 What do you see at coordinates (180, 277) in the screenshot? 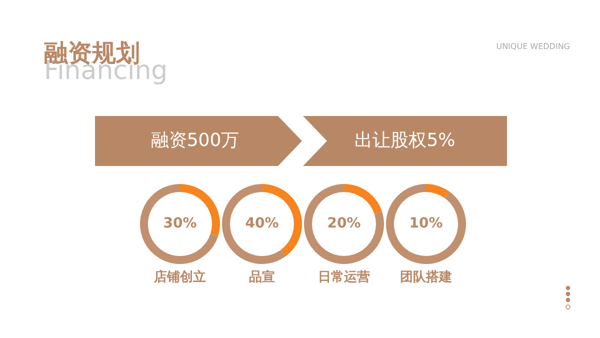
I see `text: 店铺创立` at bounding box center [180, 277].